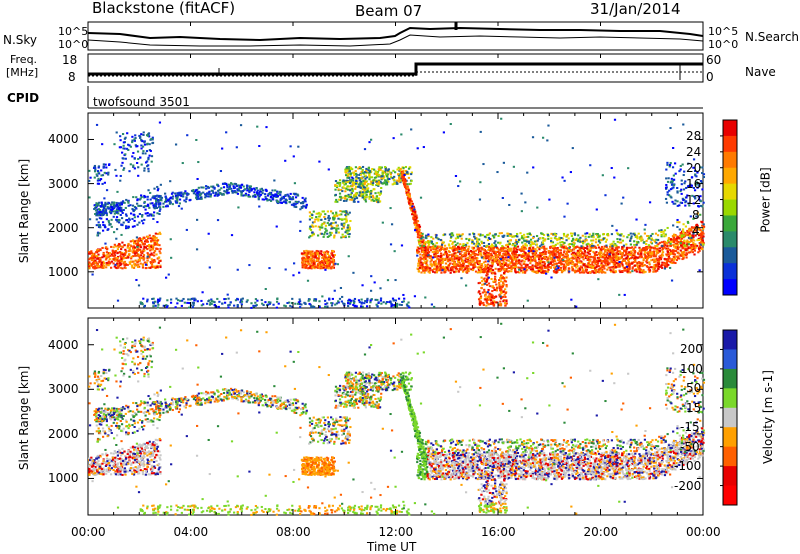 The image size is (800, 554). I want to click on freq-trace, so click(395, 69).